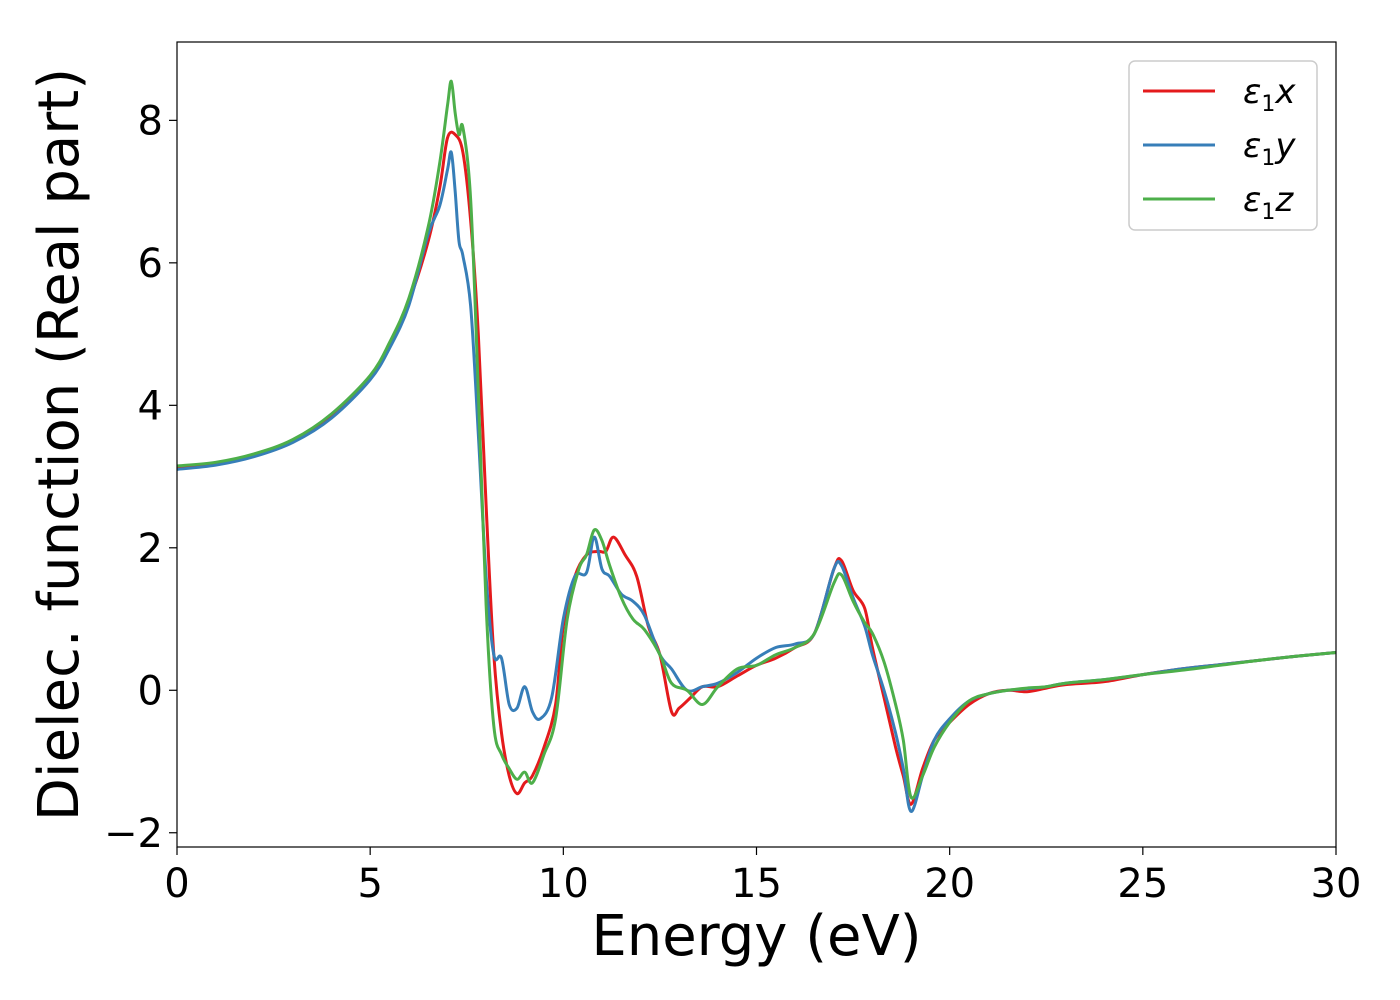 This screenshot has width=1400, height=1000. What do you see at coordinates (1142, 884) in the screenshot?
I see `x-tick-label: 25` at bounding box center [1142, 884].